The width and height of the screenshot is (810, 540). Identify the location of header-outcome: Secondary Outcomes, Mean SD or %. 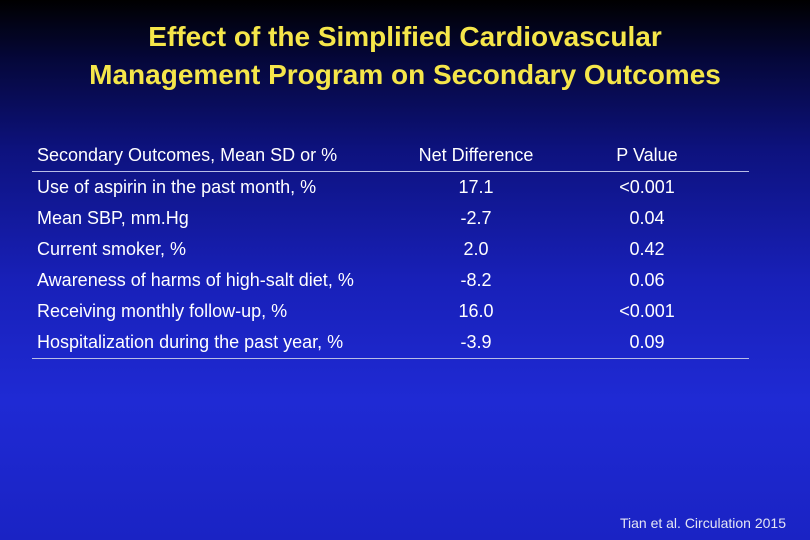
(187, 155).